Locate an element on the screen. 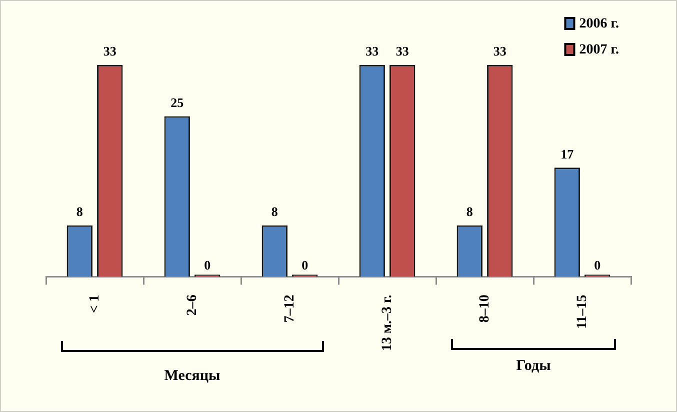 Image resolution: width=677 pixels, height=412 pixels. x-tick-label: 13 м.–3 г. is located at coordinates (387, 323).